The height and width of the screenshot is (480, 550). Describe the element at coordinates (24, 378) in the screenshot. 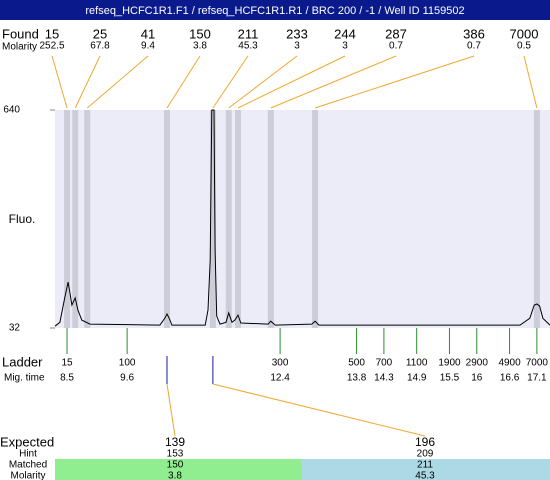

I see `ladder-time-label: Mig. time` at that location.